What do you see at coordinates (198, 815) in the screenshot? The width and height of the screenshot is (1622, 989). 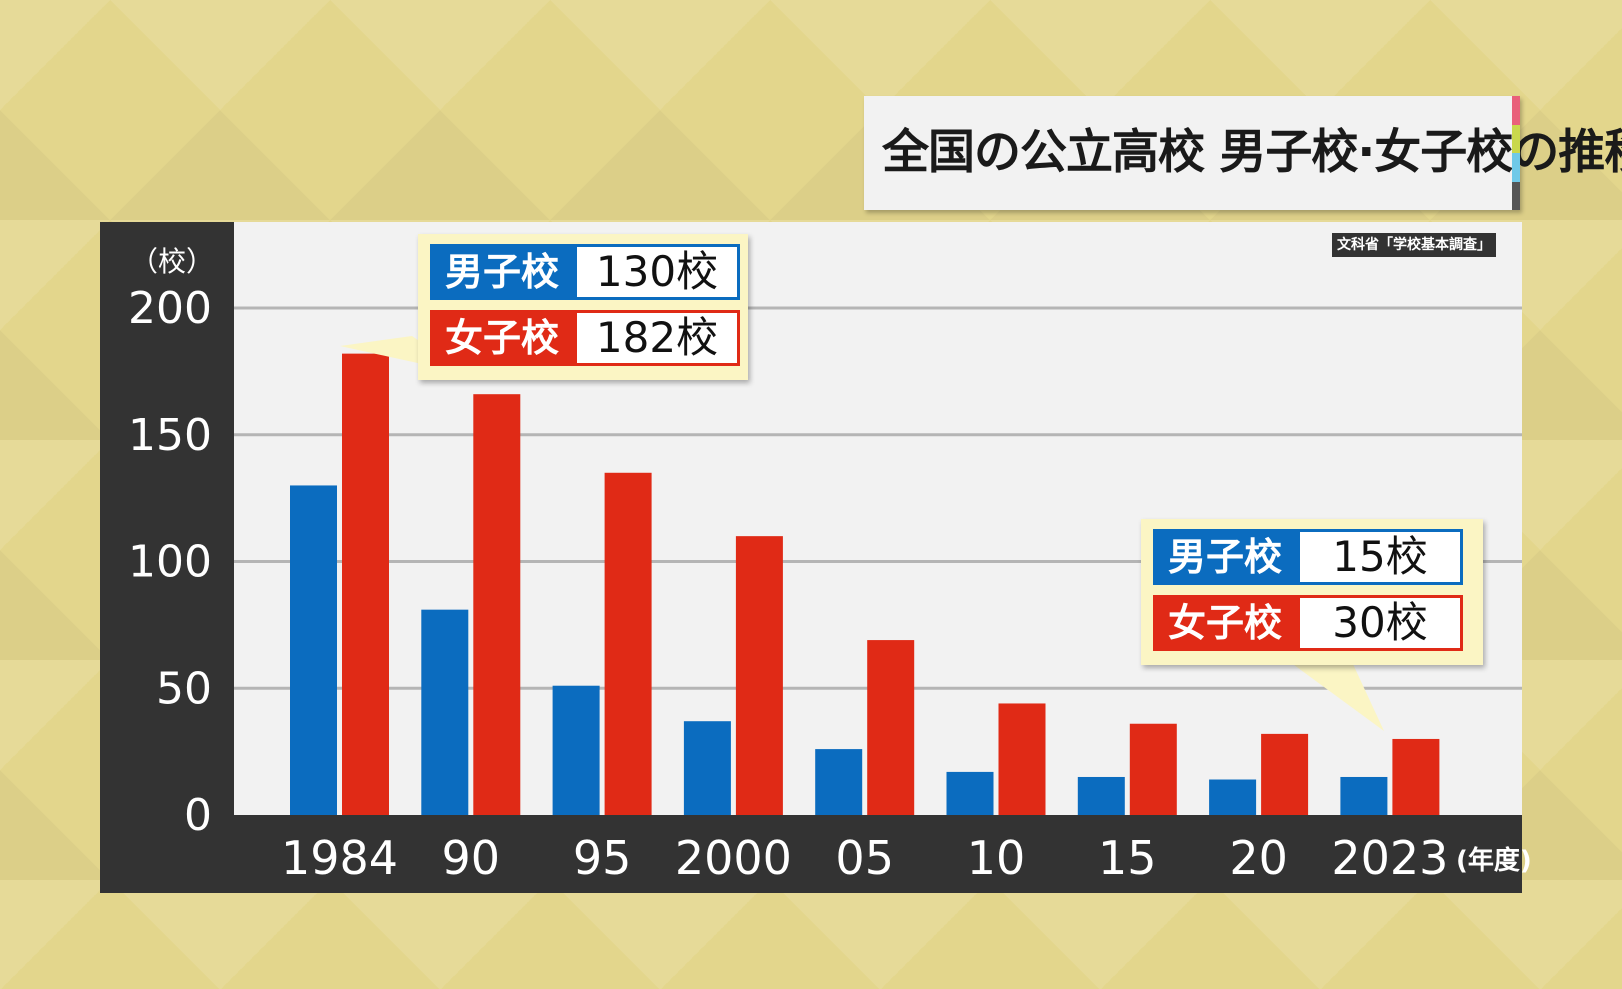 I see `y-tick-label: 0` at bounding box center [198, 815].